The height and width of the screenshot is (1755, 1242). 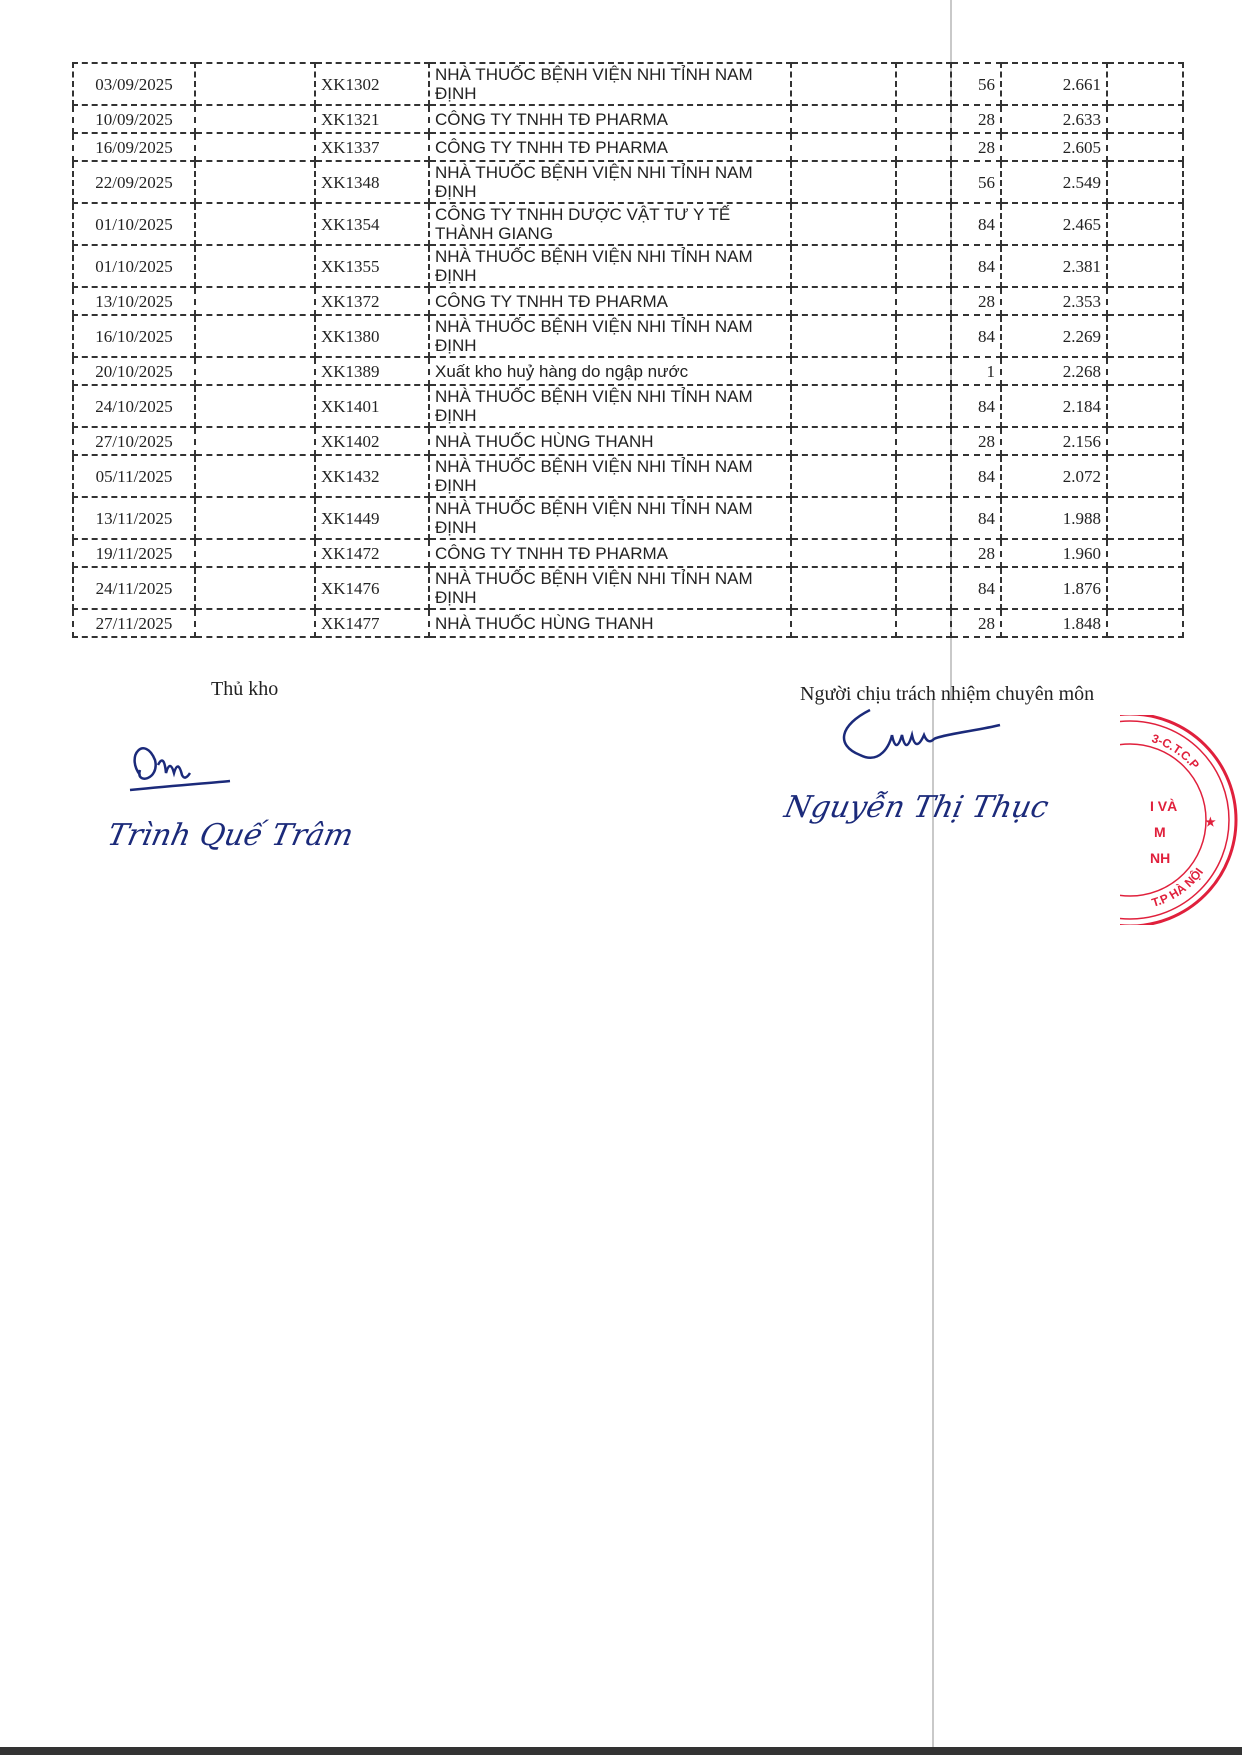 I want to click on storekeeper-name: Trình Quế Trâm, so click(x=230, y=835).